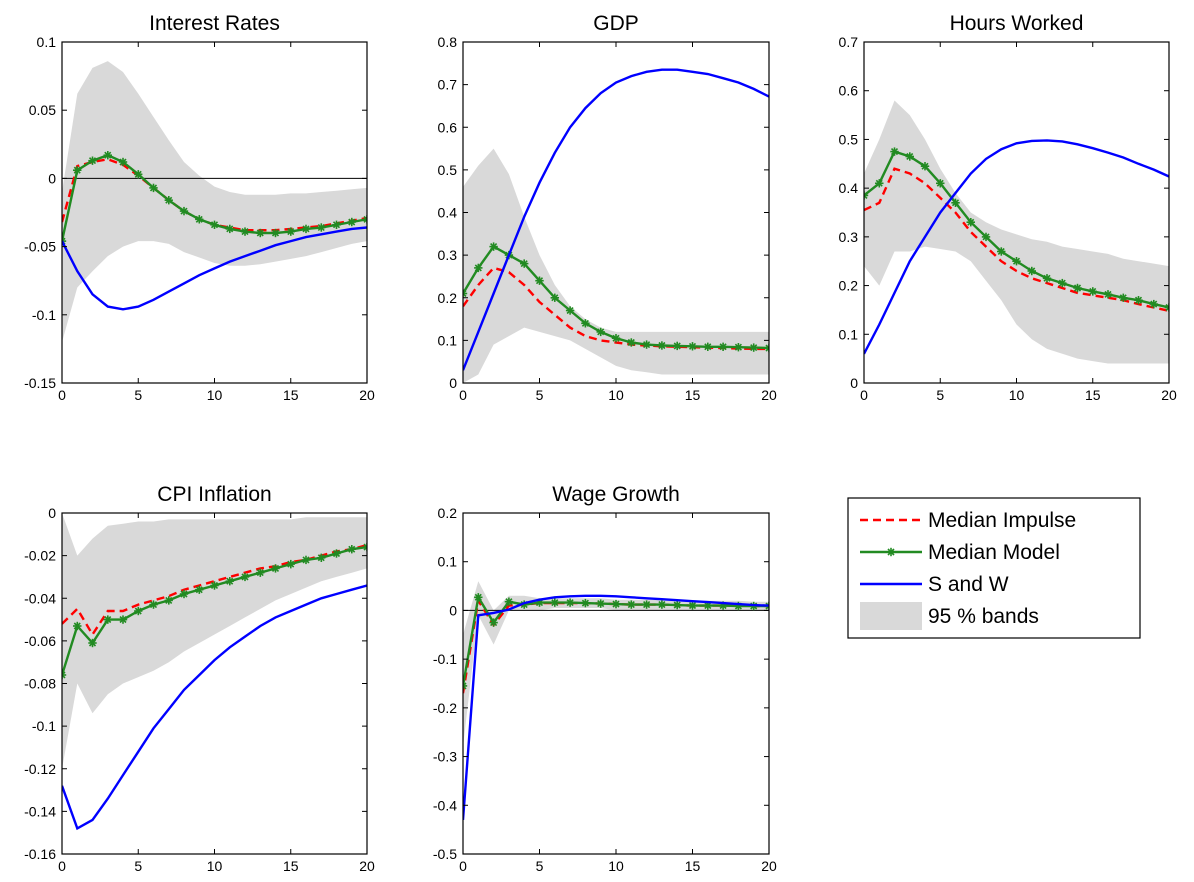 The image size is (1194, 882). Describe the element at coordinates (367, 866) in the screenshot. I see `x-tick-label: 20` at that location.